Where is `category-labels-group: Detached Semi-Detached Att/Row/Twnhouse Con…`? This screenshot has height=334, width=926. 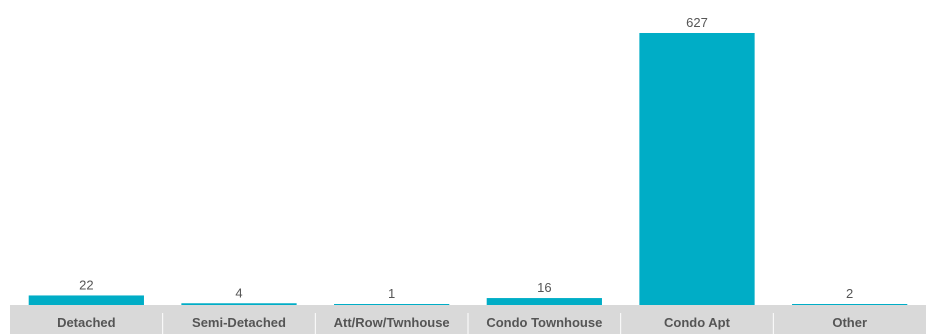 category-labels-group: Detached Semi-Detached Att/Row/Twnhouse Con… is located at coordinates (462, 322).